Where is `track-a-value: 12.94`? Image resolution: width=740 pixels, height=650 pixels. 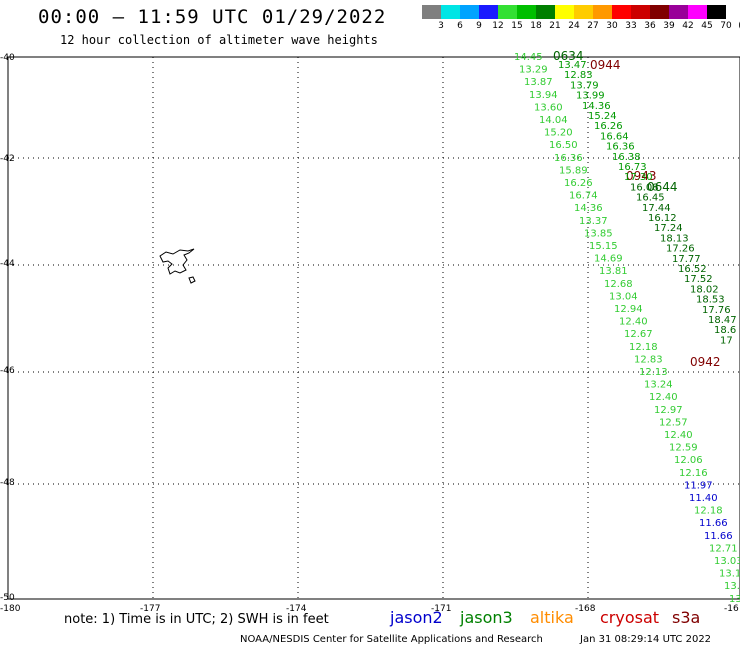 track-a-value: 12.94 is located at coordinates (628, 309).